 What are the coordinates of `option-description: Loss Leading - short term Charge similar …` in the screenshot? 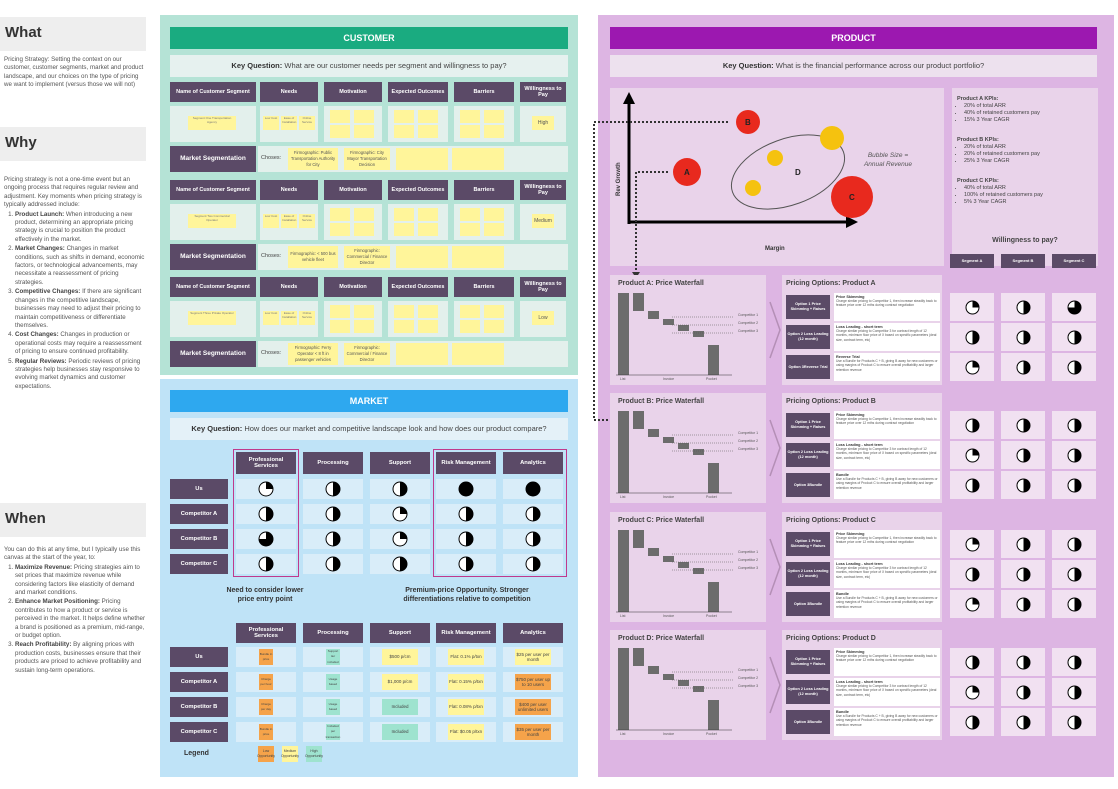 It's located at (887, 692).